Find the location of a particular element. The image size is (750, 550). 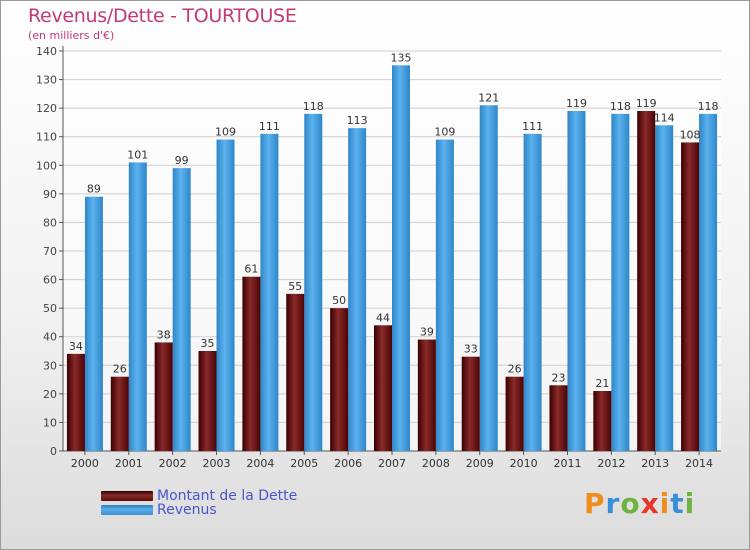

y-tick-label: 0 is located at coordinates (53, 451).